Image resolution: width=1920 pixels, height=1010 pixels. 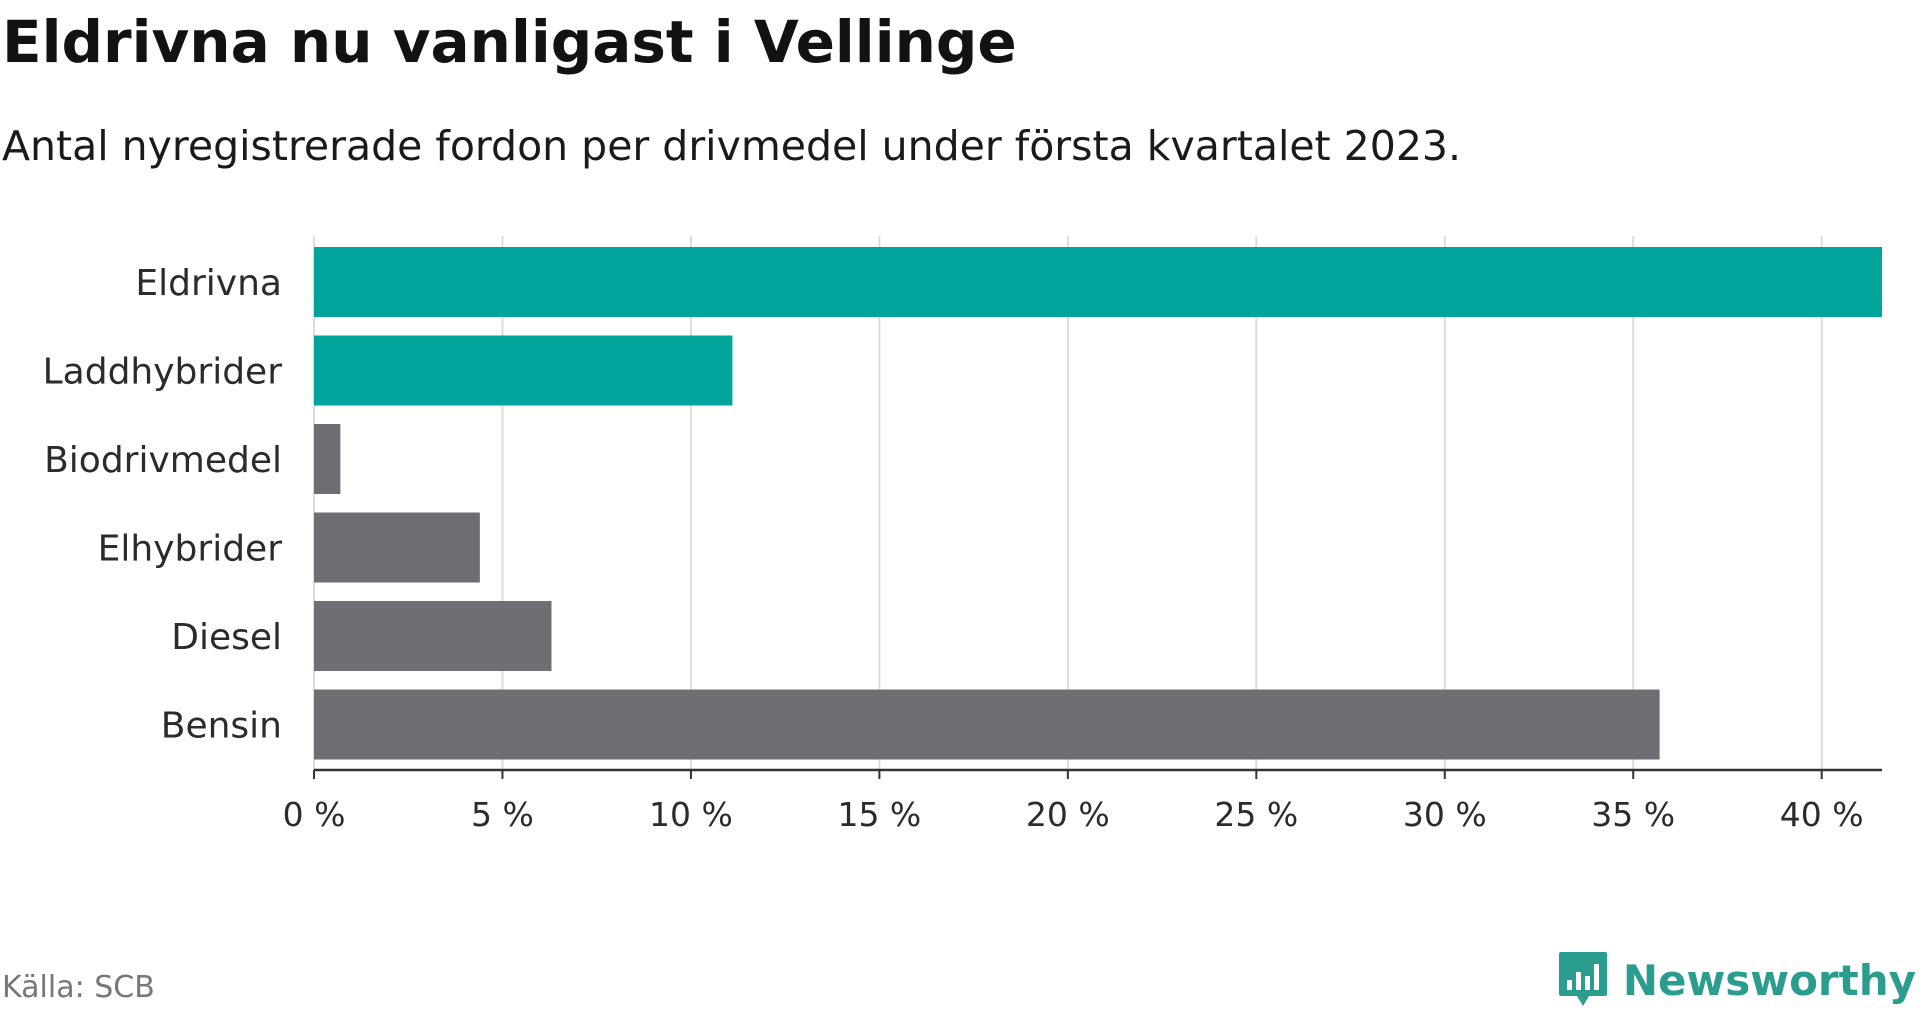 What do you see at coordinates (1822, 814) in the screenshot?
I see `x-tick-label: 40 %` at bounding box center [1822, 814].